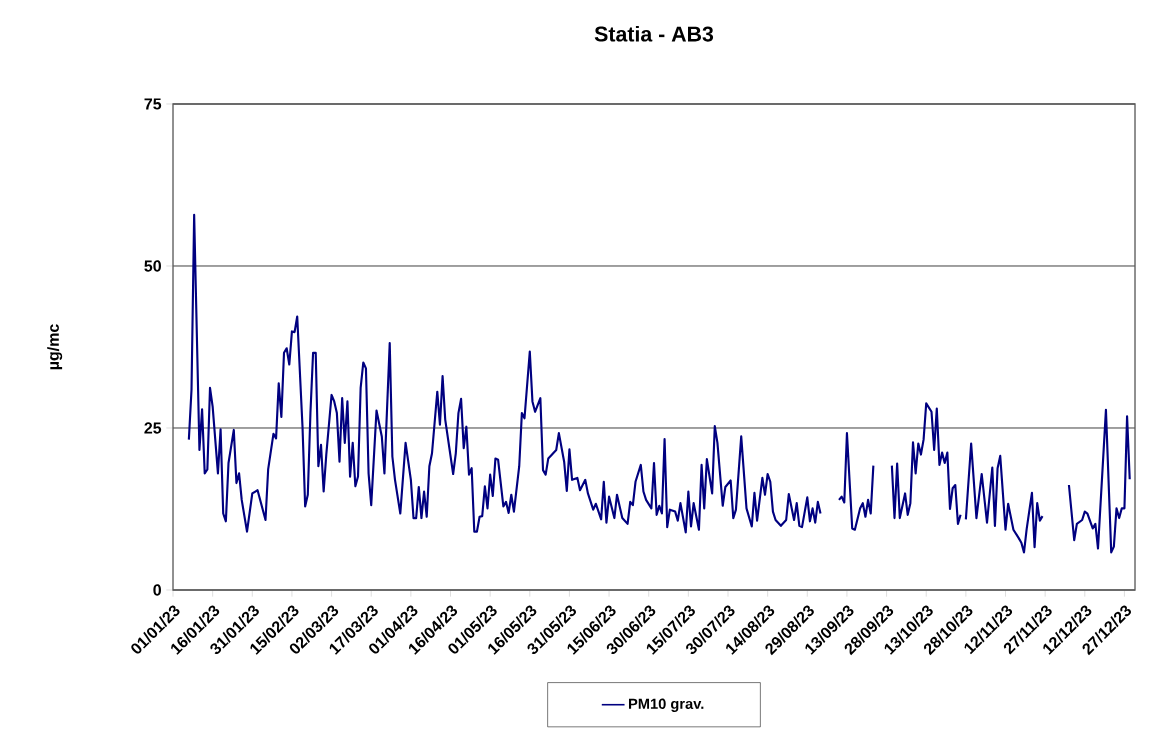 The width and height of the screenshot is (1167, 738). I want to click on y-axis-title: µg/mc, so click(55, 347).